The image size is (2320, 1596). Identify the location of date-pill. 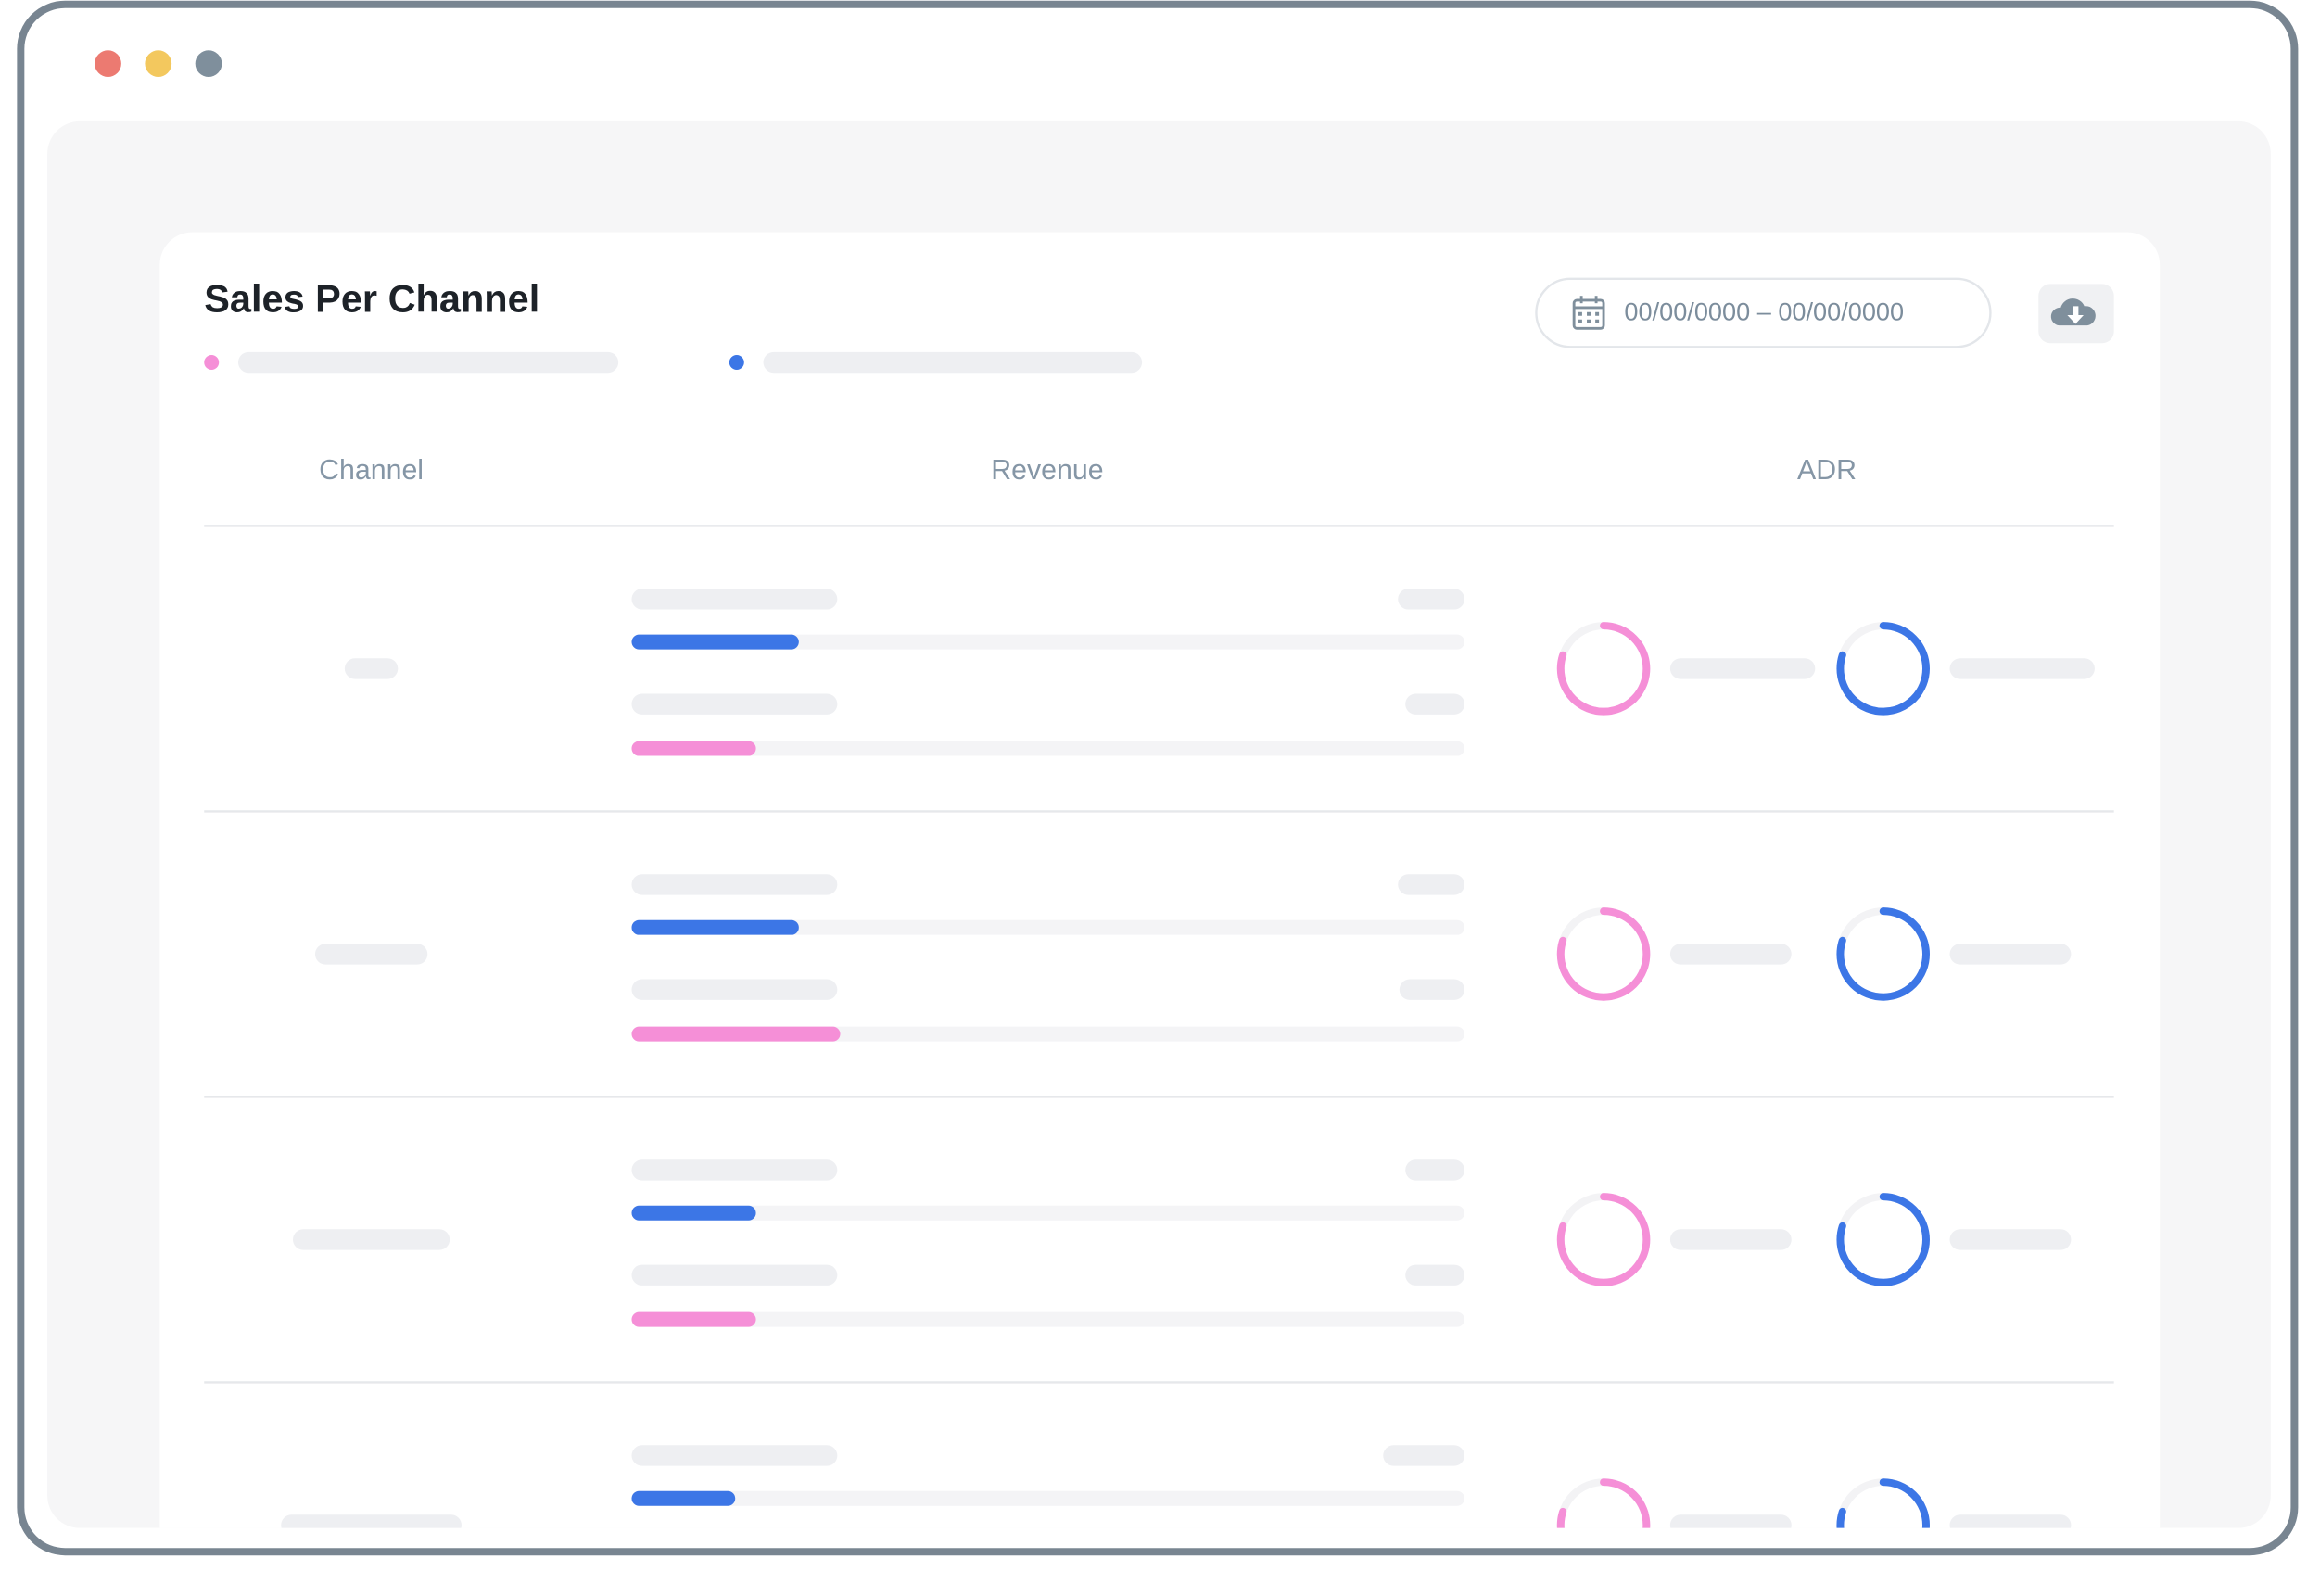
(1763, 312).